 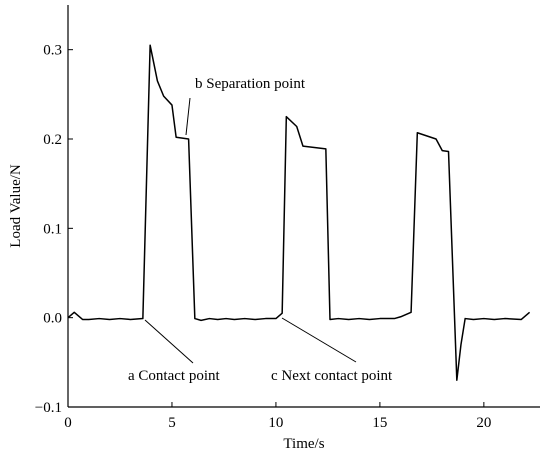 What do you see at coordinates (303, 444) in the screenshot?
I see `x-axis-label: Time/s` at bounding box center [303, 444].